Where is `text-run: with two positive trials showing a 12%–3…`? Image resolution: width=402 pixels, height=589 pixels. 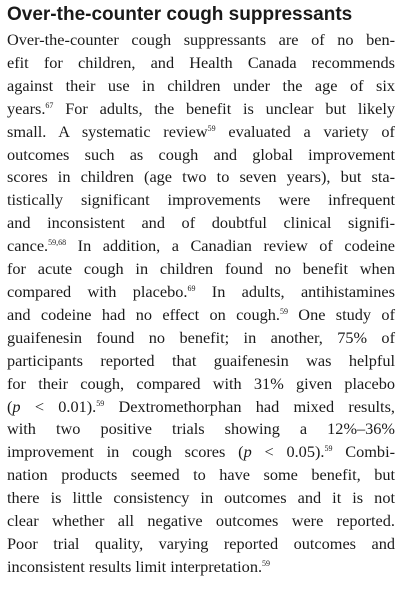 text-run: with two positive trials showing a 12%–3… is located at coordinates (201, 429).